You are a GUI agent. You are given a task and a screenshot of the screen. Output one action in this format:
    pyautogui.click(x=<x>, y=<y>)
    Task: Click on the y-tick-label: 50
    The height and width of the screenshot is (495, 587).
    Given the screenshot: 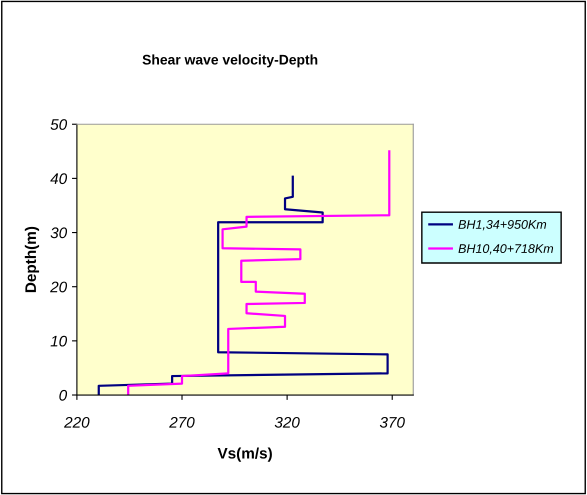 What is the action you would take?
    pyautogui.click(x=59, y=124)
    